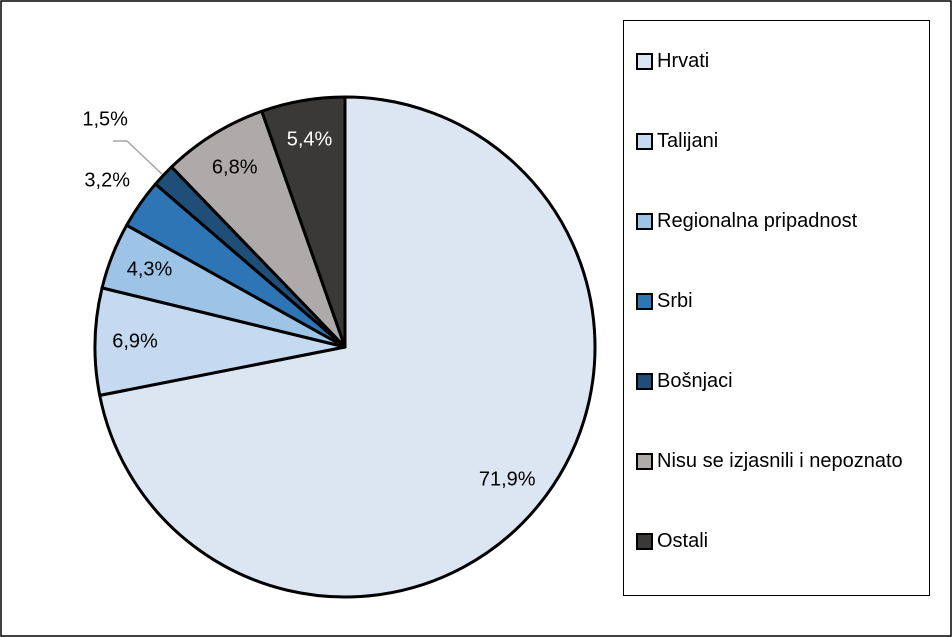  What do you see at coordinates (507, 480) in the screenshot?
I see `data-label: 71,9%` at bounding box center [507, 480].